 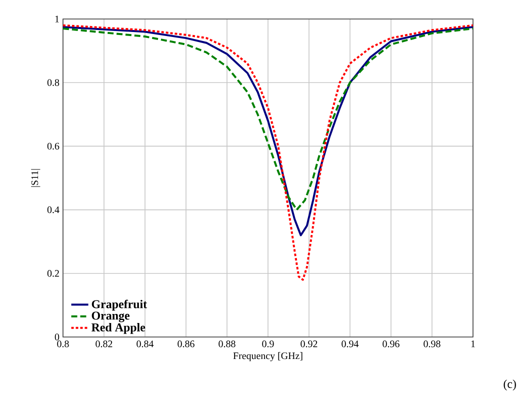 I want to click on y-tick-label: 1, so click(x=57, y=19).